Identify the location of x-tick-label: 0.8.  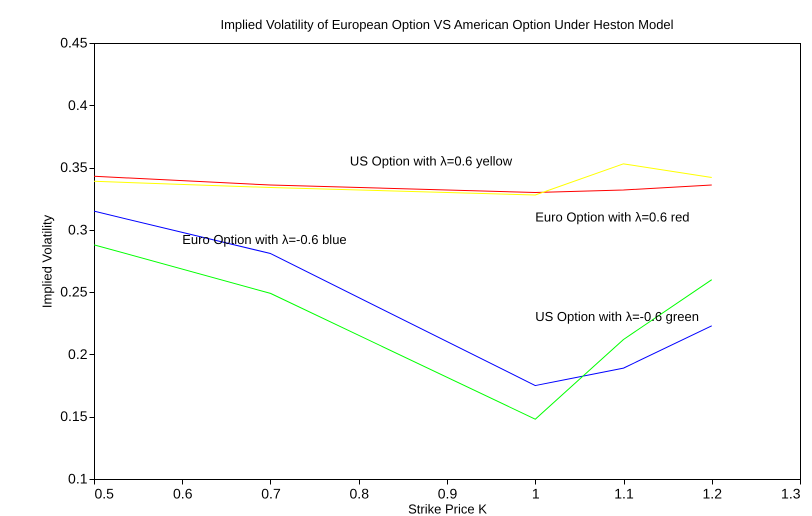
(360, 494).